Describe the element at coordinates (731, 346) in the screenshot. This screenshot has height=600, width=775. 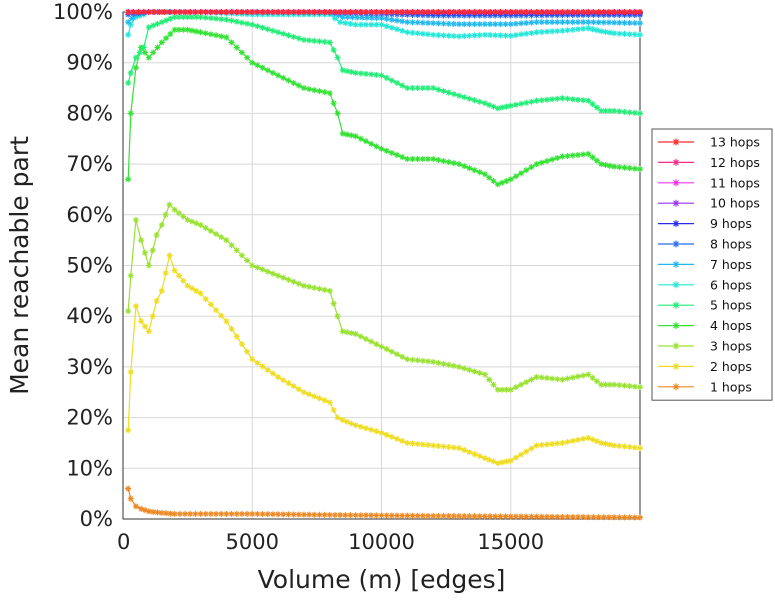
I see `legend-label: 3 hops` at that location.